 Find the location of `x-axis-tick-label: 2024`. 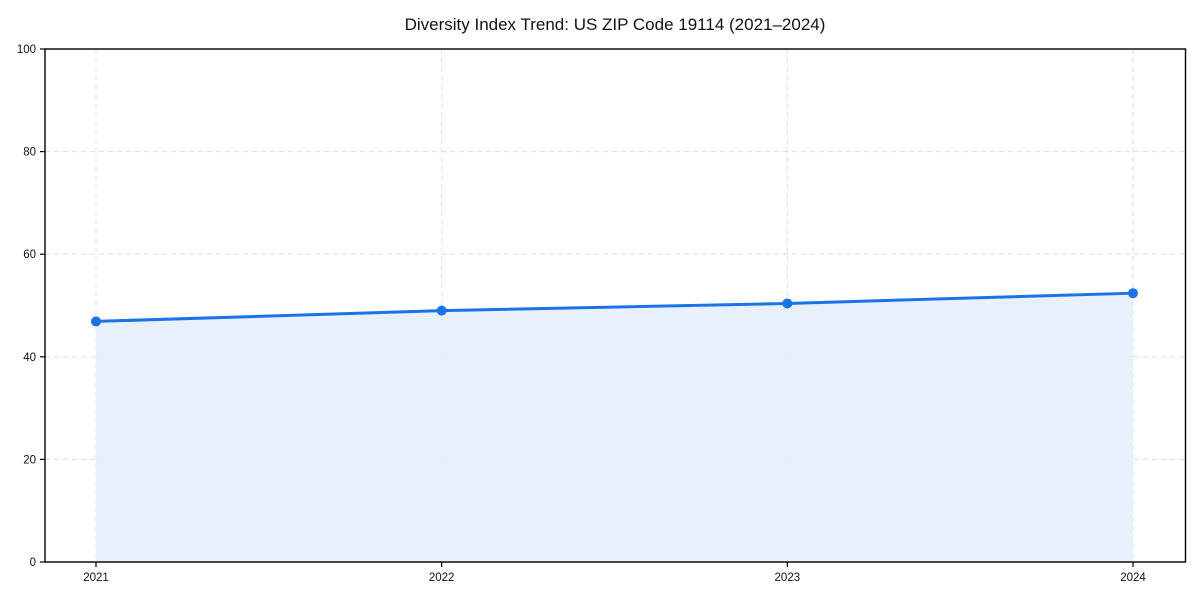

x-axis-tick-label: 2024 is located at coordinates (1133, 578).